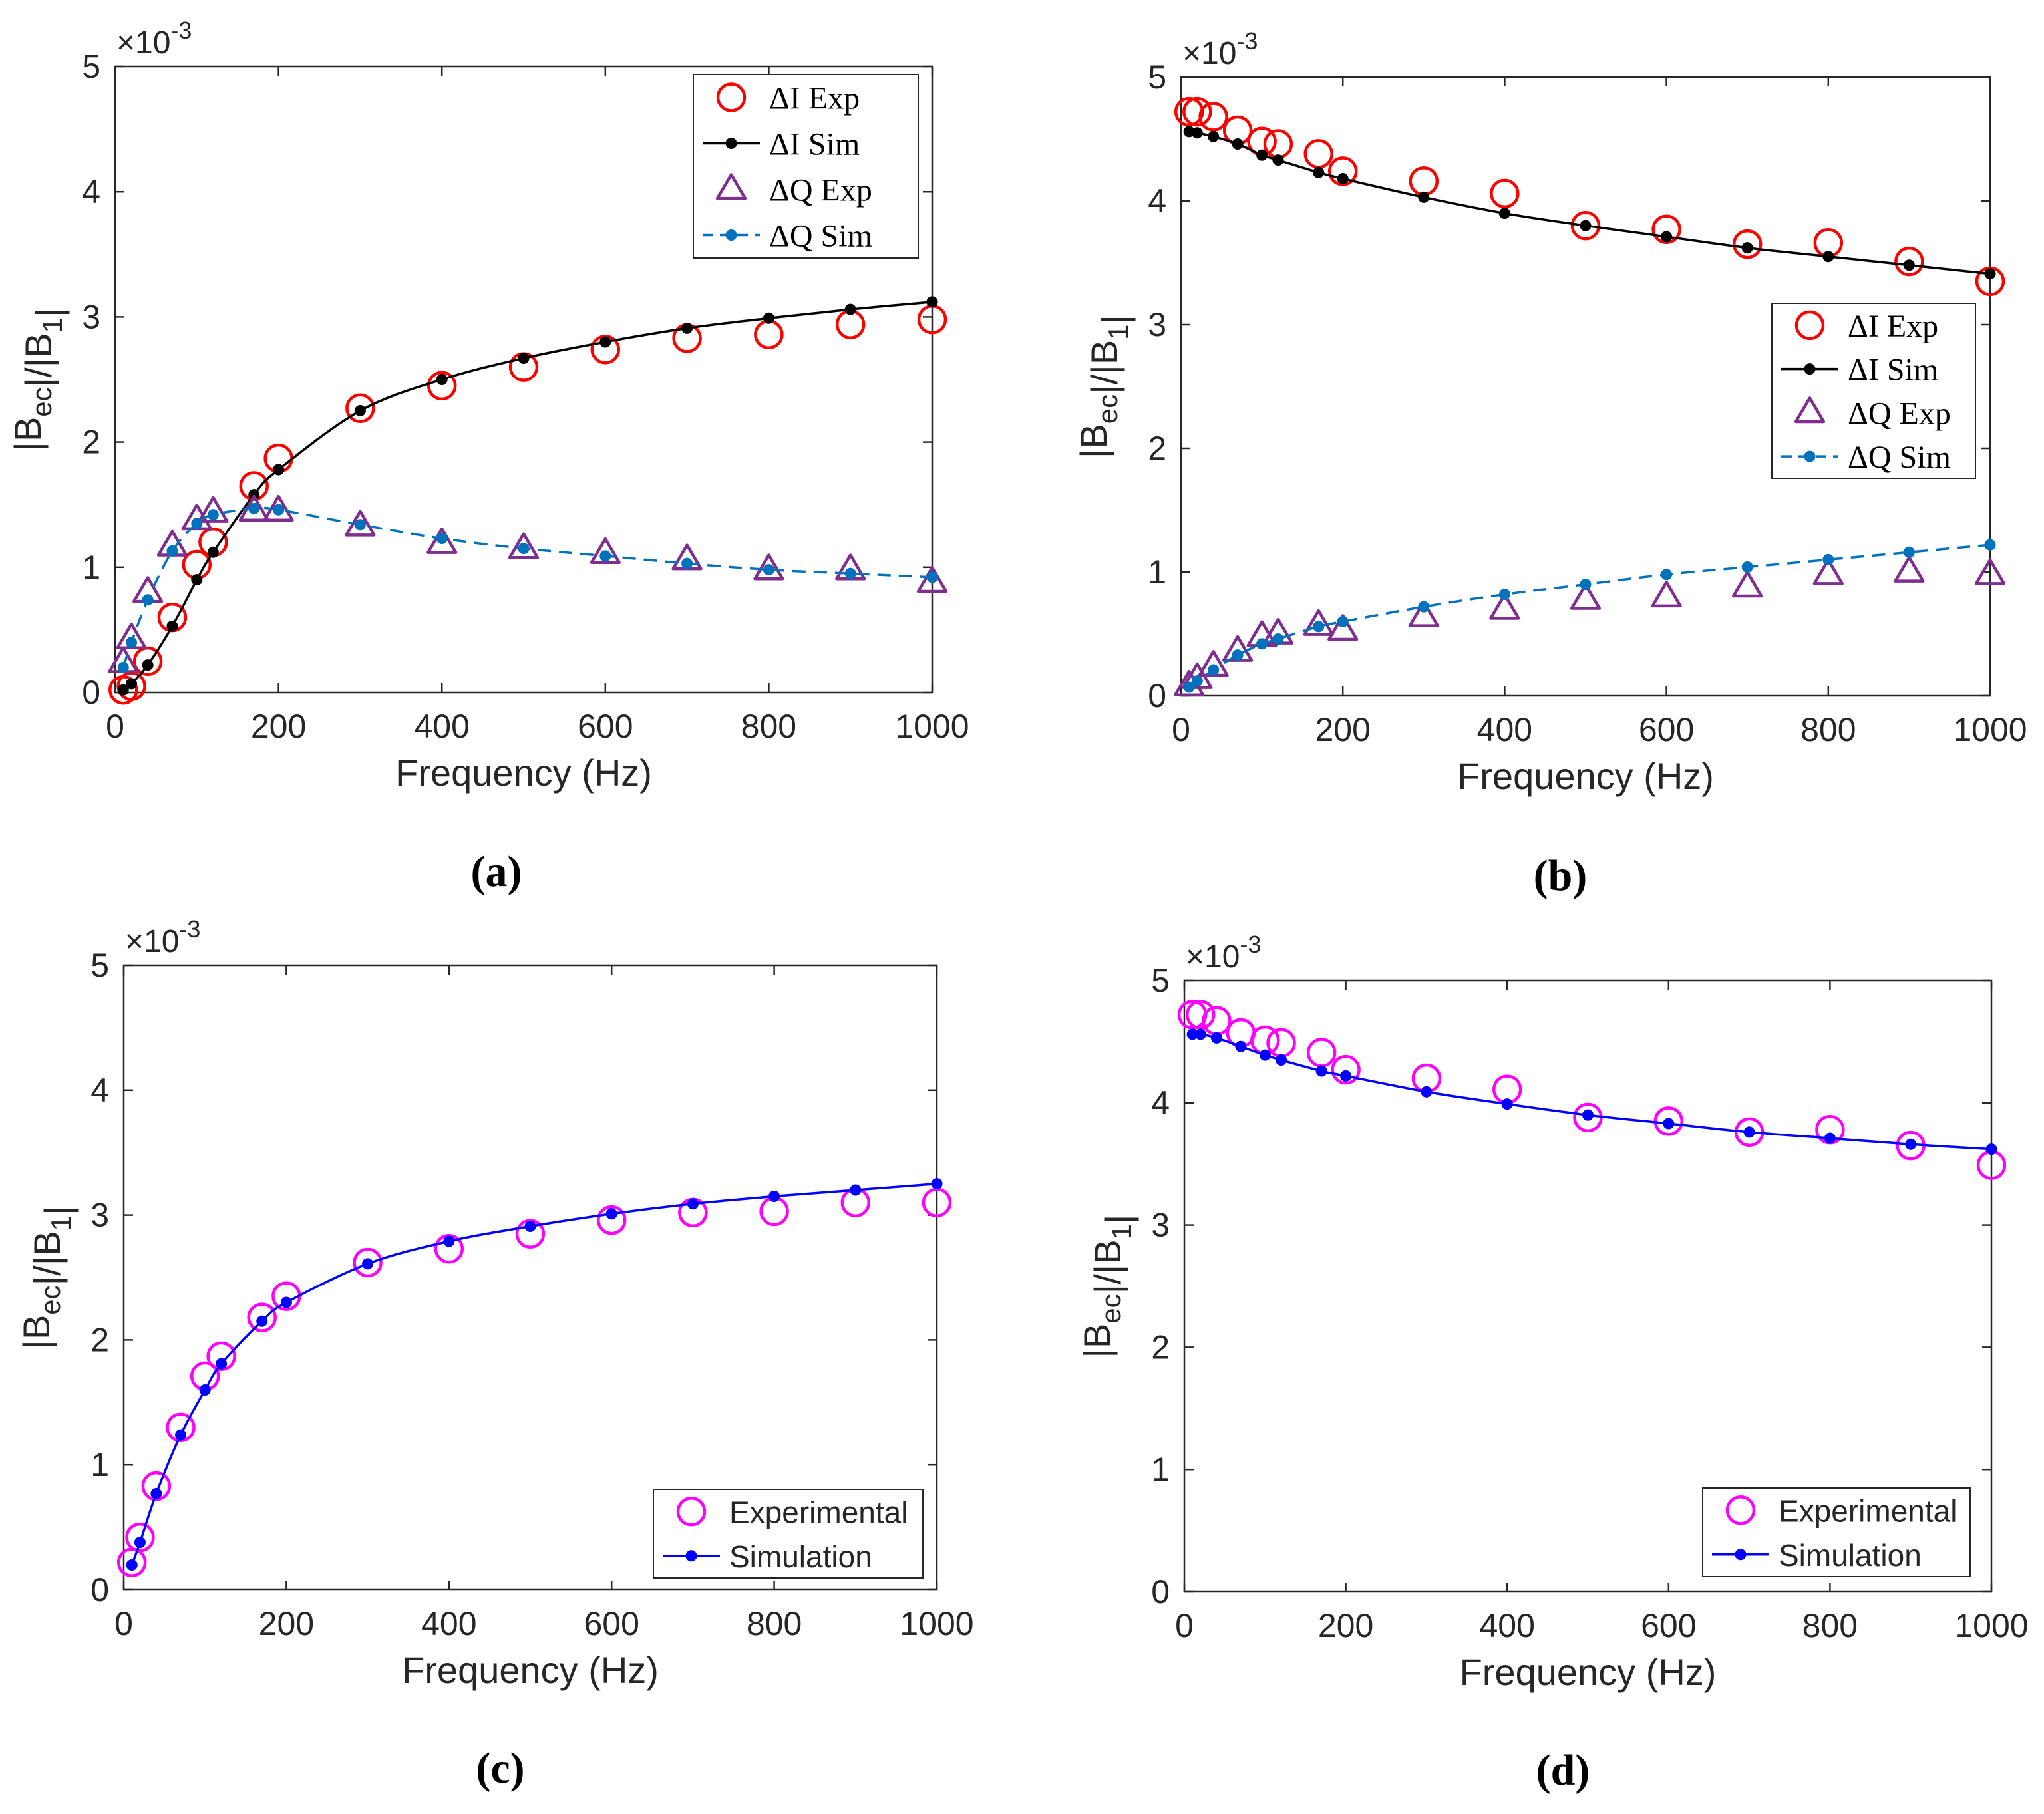 The width and height of the screenshot is (2044, 1814). What do you see at coordinates (99, 965) in the screenshot?
I see `y-tick-label: 5` at bounding box center [99, 965].